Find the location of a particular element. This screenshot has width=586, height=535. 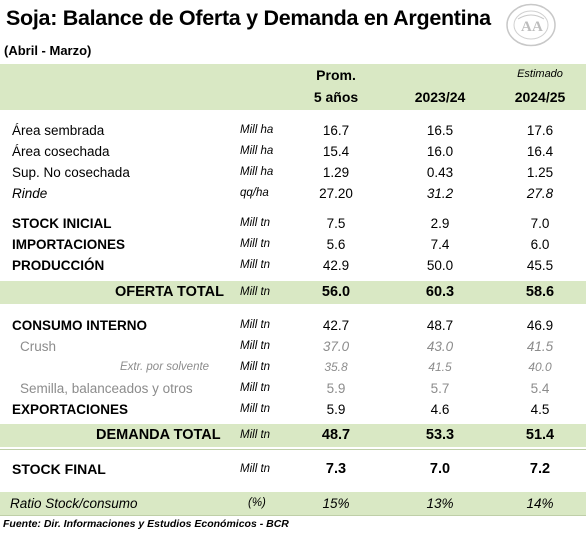

value-2023-24: 48.7 is located at coordinates (440, 325).